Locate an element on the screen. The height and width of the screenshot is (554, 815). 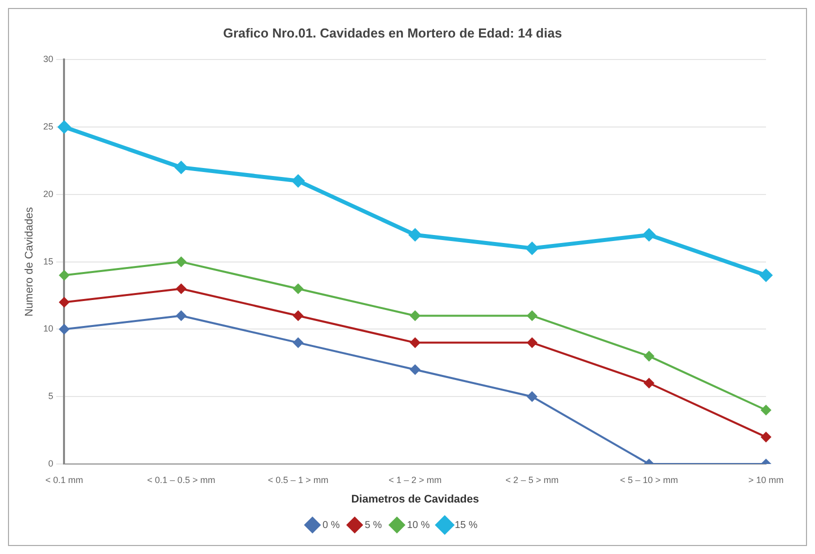
x-axis-title: Diametros de Cavidades is located at coordinates (415, 499).